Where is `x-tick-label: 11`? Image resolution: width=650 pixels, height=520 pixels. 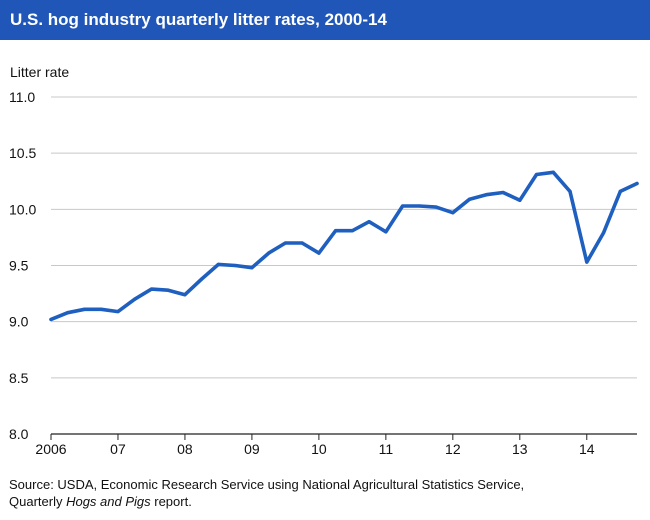 x-tick-label: 11 is located at coordinates (386, 449).